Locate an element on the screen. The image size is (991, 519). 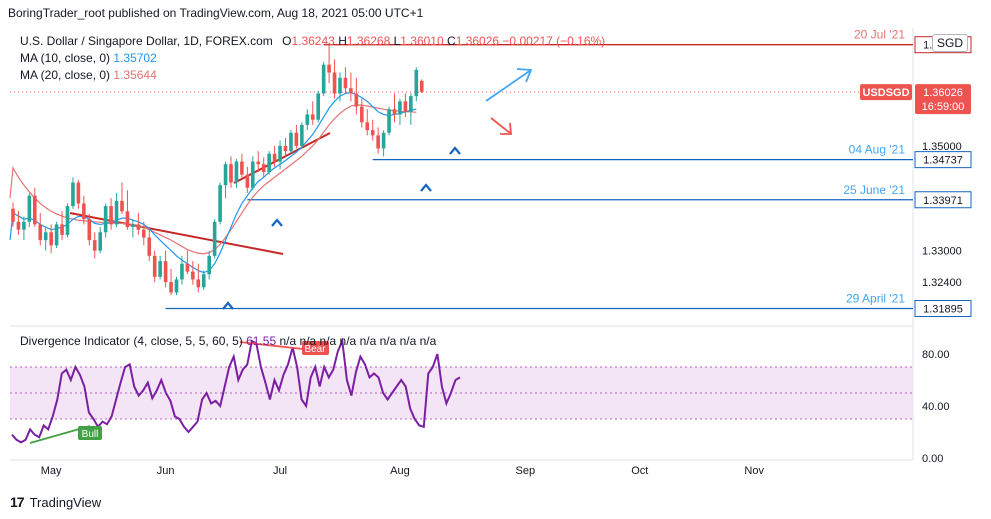
footer: 17 TradingView is located at coordinates (55, 502).